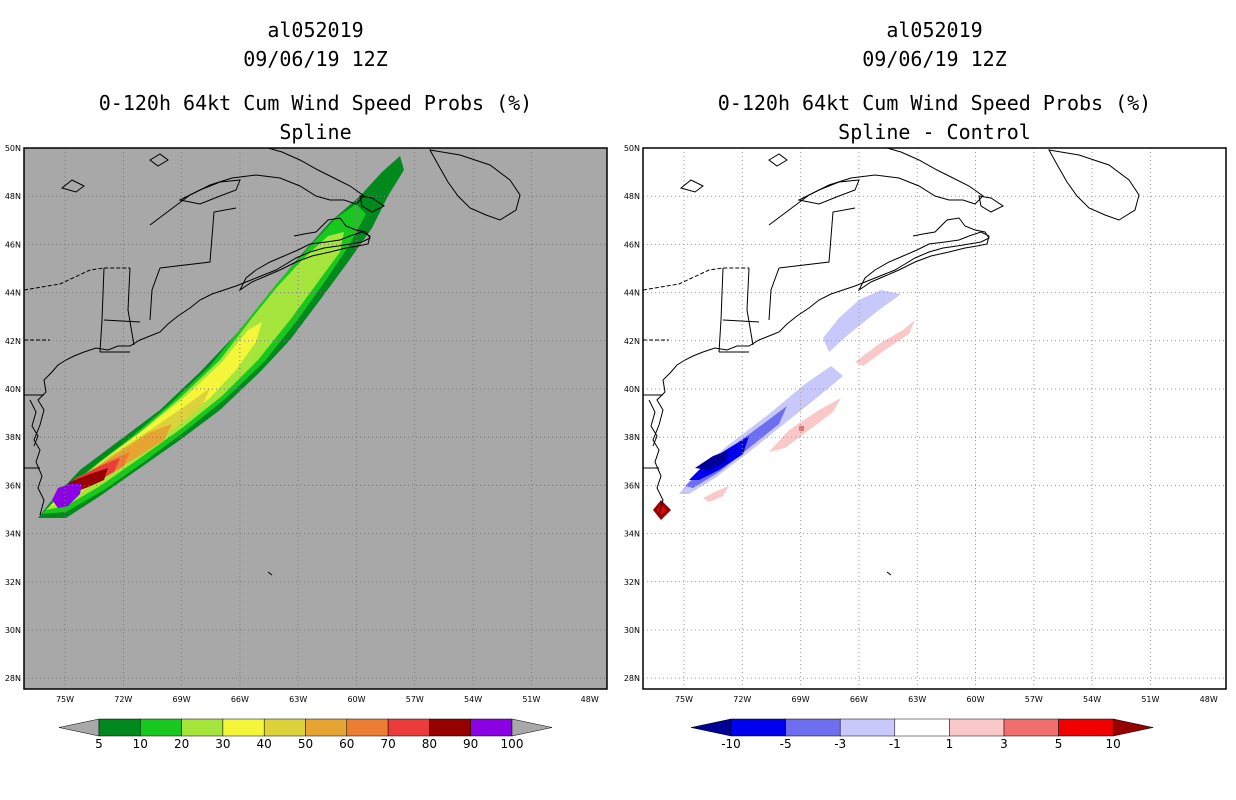 Image resolution: width=1236 pixels, height=800 pixels. Describe the element at coordinates (950, 744) in the screenshot. I see `colorbar-label: 1` at that location.